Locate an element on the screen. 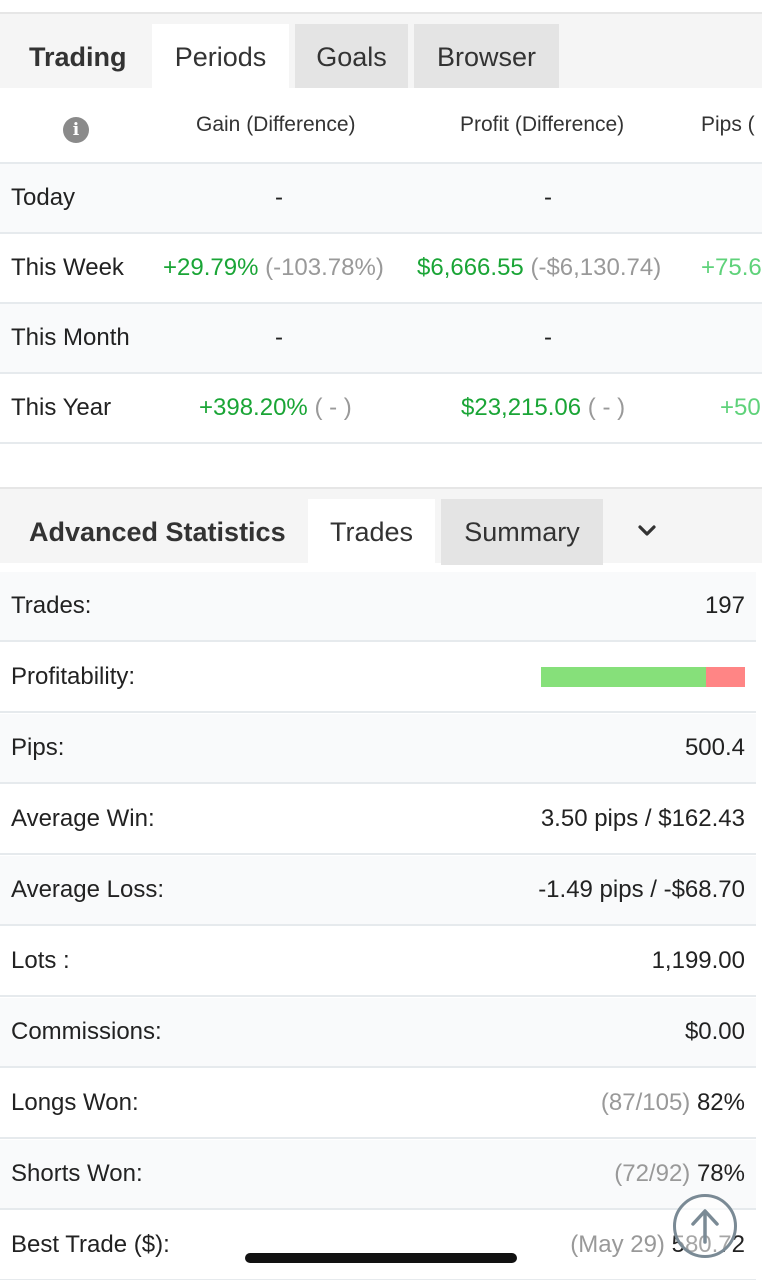 The width and height of the screenshot is (762, 1280). row-label: Today is located at coordinates (43, 197).